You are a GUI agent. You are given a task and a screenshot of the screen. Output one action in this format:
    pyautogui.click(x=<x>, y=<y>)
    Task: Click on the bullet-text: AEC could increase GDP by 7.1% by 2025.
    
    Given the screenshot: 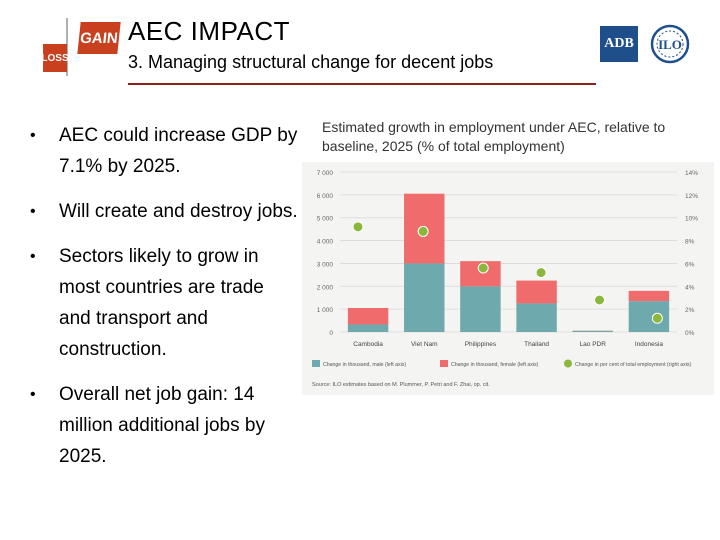 What is the action you would take?
    pyautogui.click(x=178, y=151)
    